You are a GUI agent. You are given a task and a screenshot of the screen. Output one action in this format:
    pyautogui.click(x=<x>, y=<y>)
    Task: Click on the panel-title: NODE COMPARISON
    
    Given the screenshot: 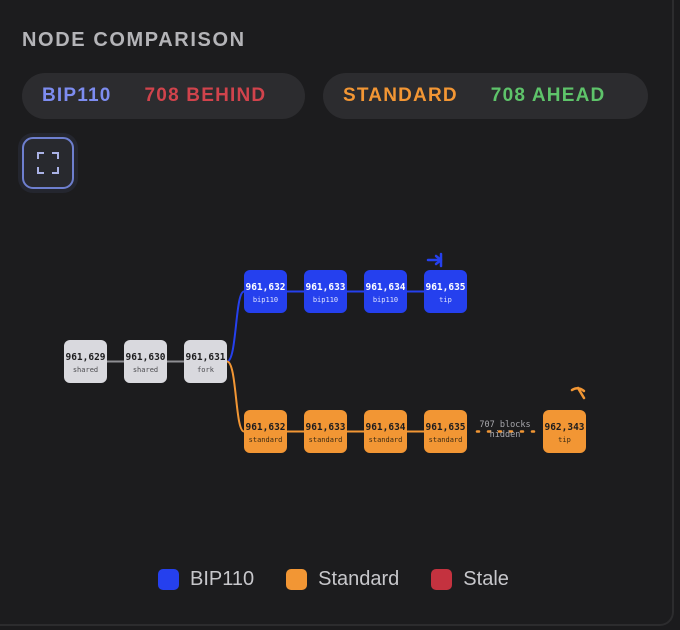 What is the action you would take?
    pyautogui.click(x=134, y=40)
    